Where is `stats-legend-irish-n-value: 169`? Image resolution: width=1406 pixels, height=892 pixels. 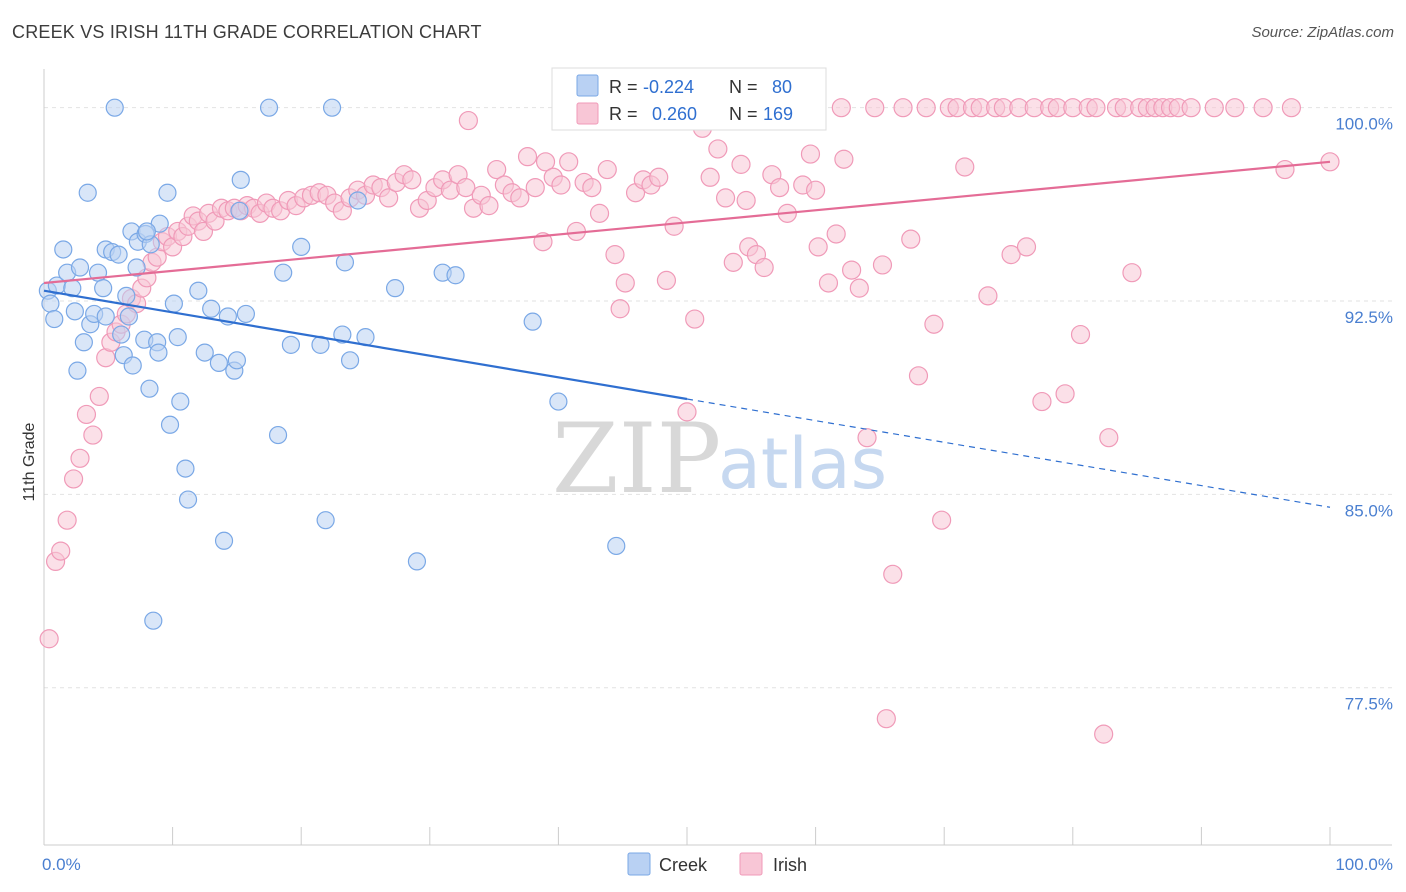 stats-legend-irish-n-value: 169 is located at coordinates (778, 114).